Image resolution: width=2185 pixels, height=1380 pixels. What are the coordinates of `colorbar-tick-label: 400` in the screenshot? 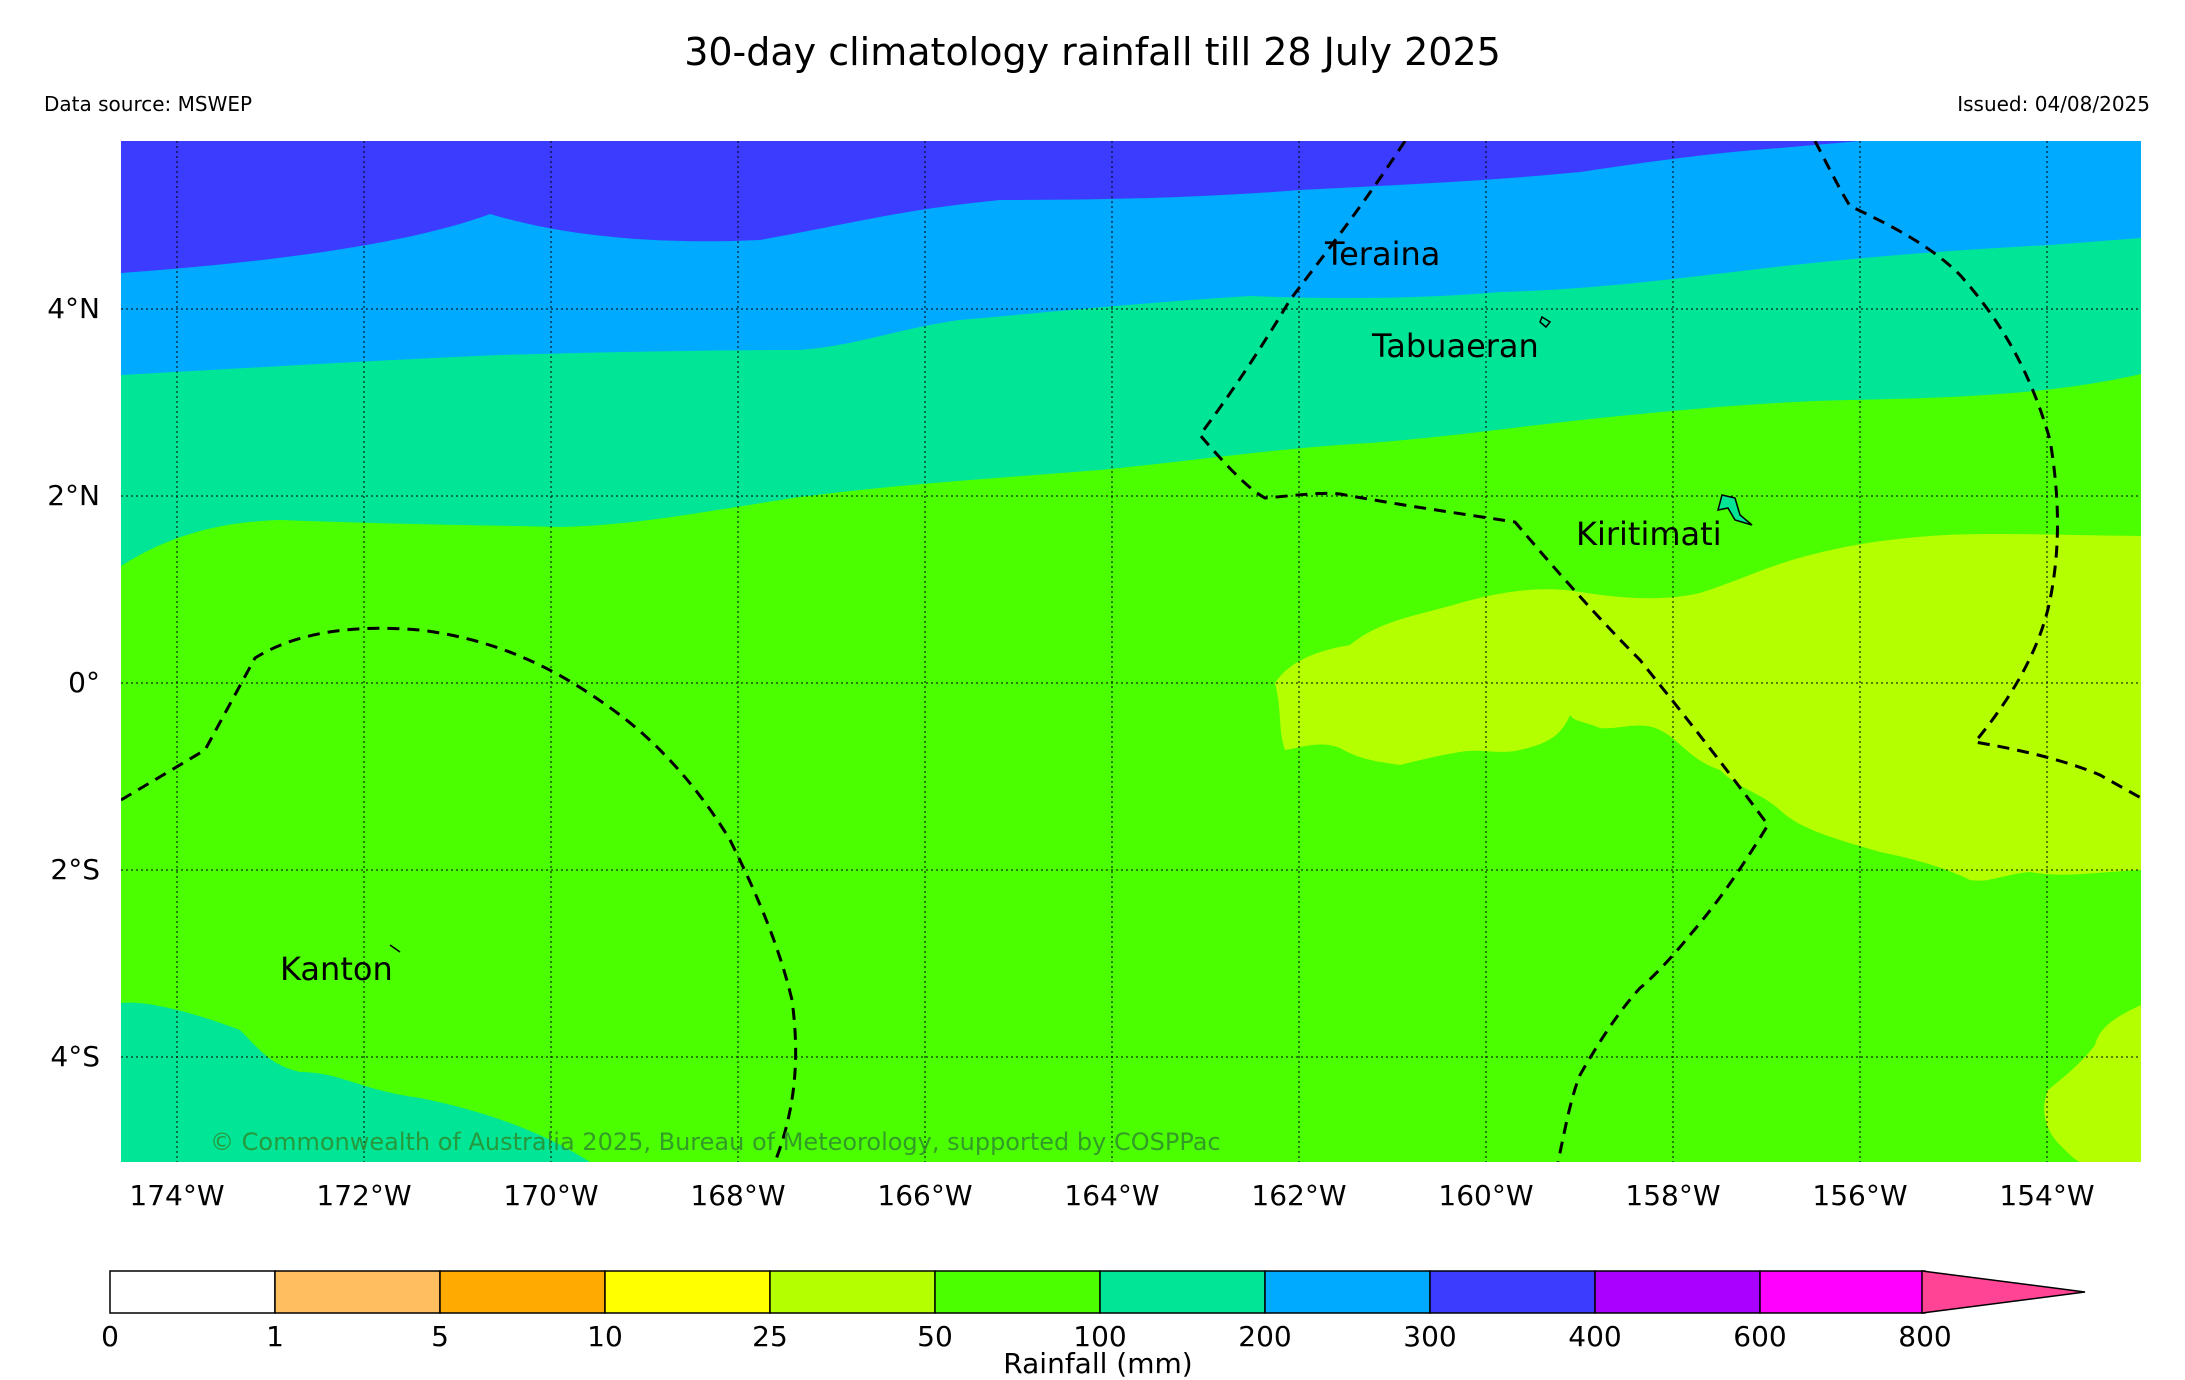 It's located at (1594, 1336).